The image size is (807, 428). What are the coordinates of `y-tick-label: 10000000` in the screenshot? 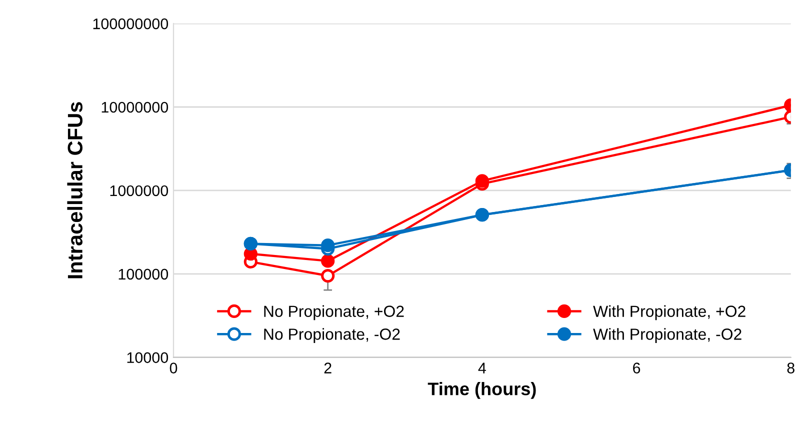 It's located at (135, 107).